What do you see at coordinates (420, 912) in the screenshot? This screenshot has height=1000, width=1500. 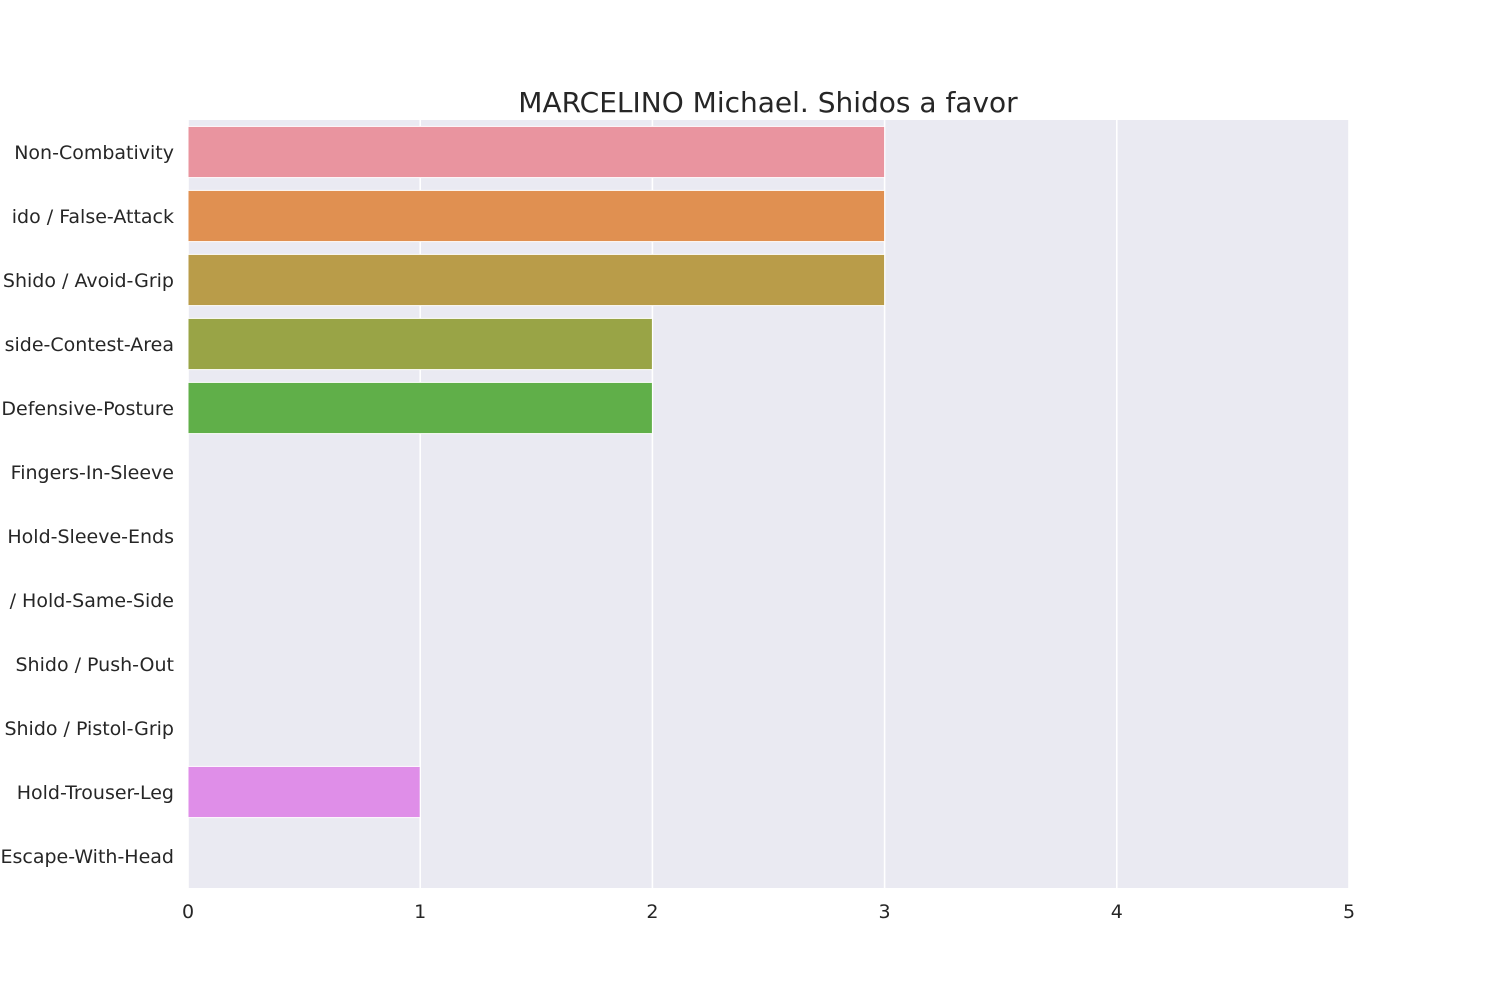 I see `x-tick-label: 1` at bounding box center [420, 912].